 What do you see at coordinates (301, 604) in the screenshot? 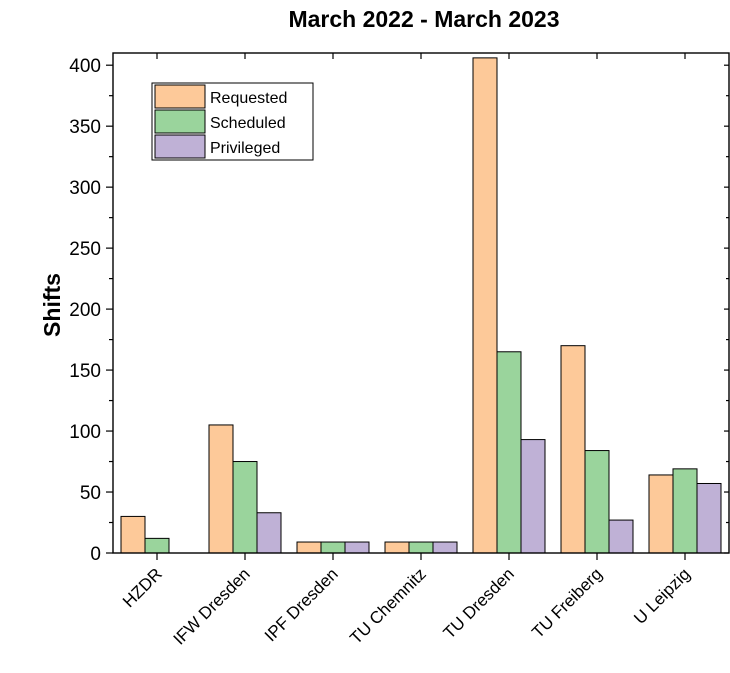
I see `x-category-label: IPF Dresden` at bounding box center [301, 604].